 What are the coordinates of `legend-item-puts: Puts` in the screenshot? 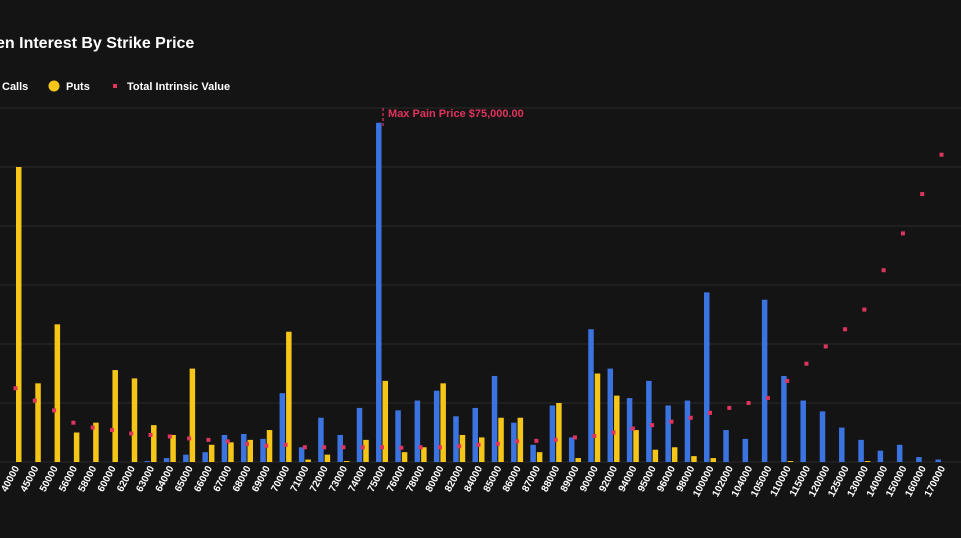 It's located at (69, 87).